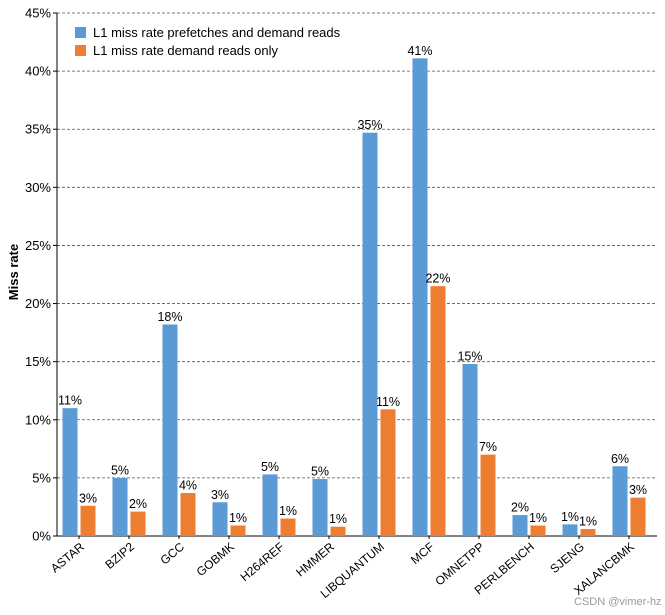  I want to click on legend-swatch-prefetch, so click(80, 32).